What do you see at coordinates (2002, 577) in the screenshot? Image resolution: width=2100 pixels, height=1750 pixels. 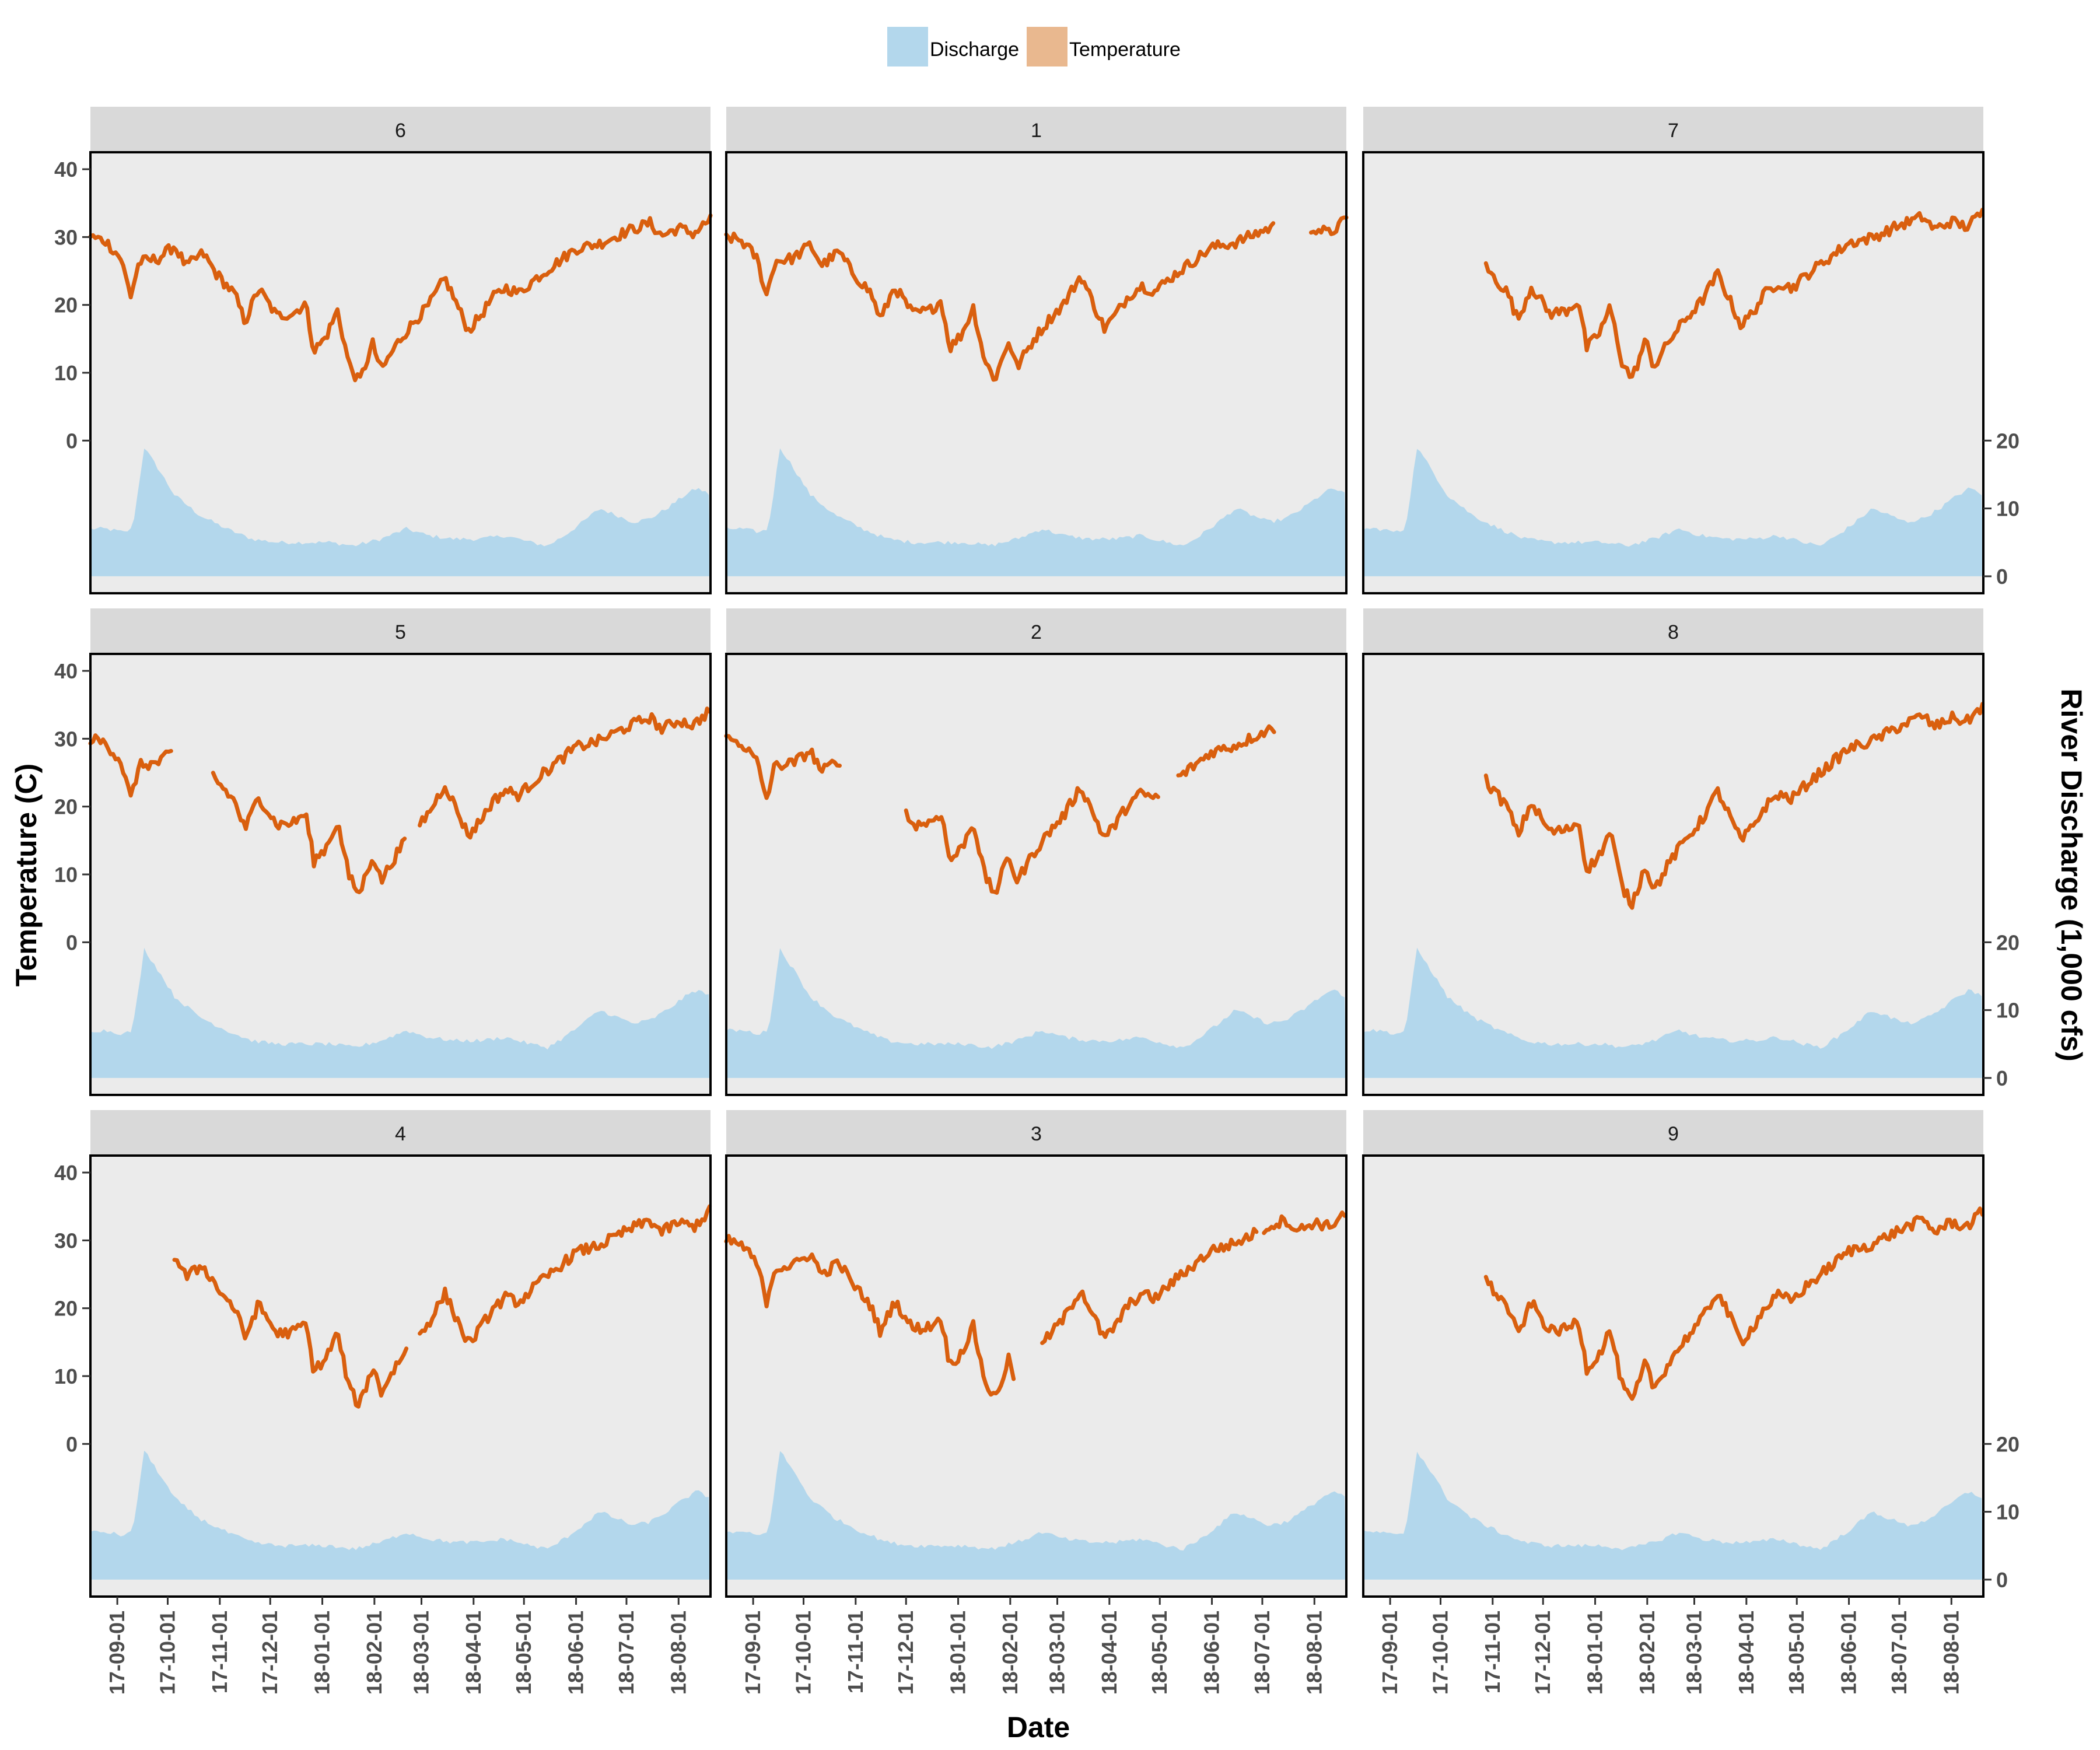 I see `y-right-tick-label: 0` at bounding box center [2002, 577].